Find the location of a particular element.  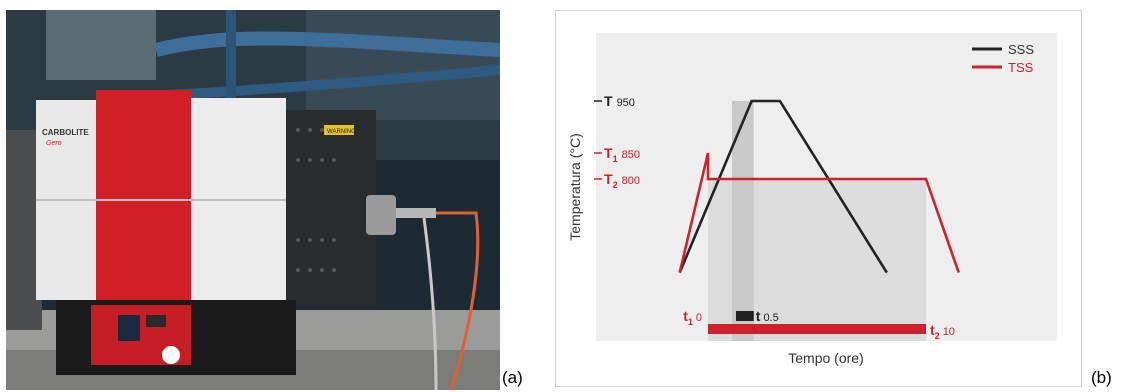

brand-carbolite: CARBOLITE is located at coordinates (65, 132).